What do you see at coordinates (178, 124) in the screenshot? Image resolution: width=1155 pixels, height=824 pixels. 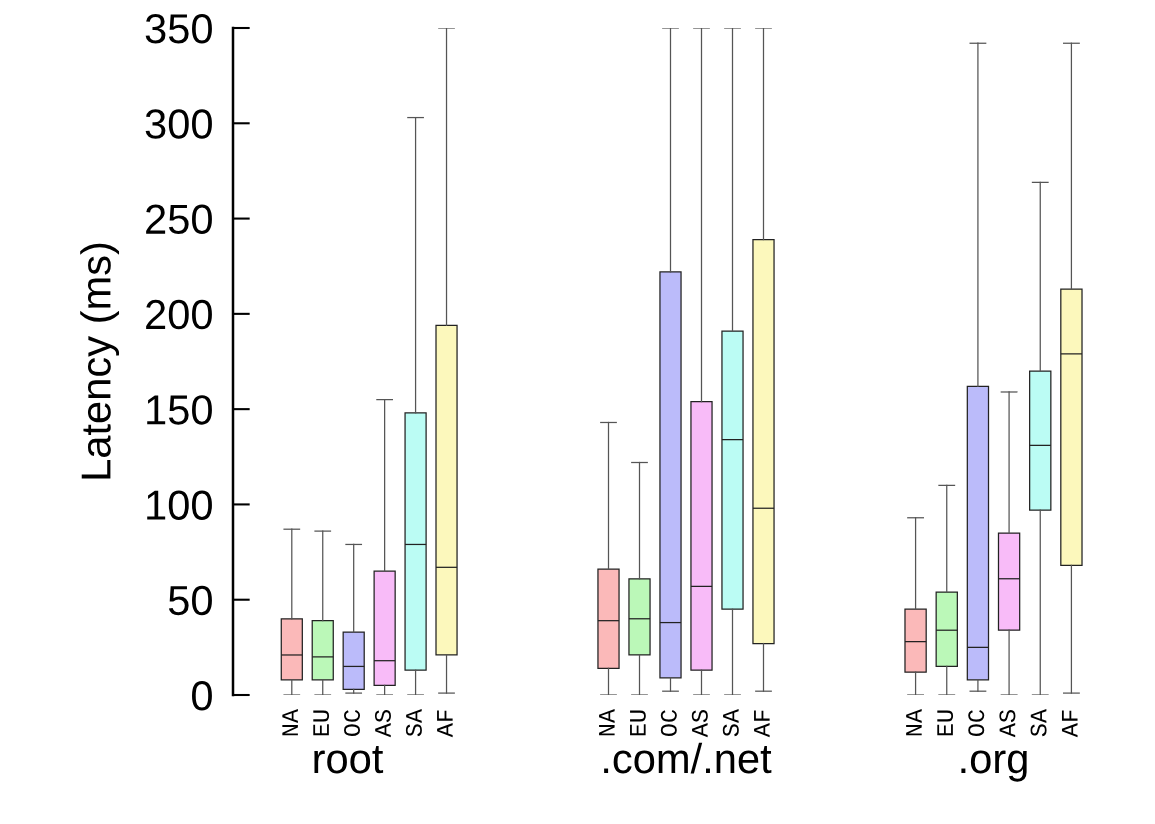 I see `y-tick-label: 300` at bounding box center [178, 124].